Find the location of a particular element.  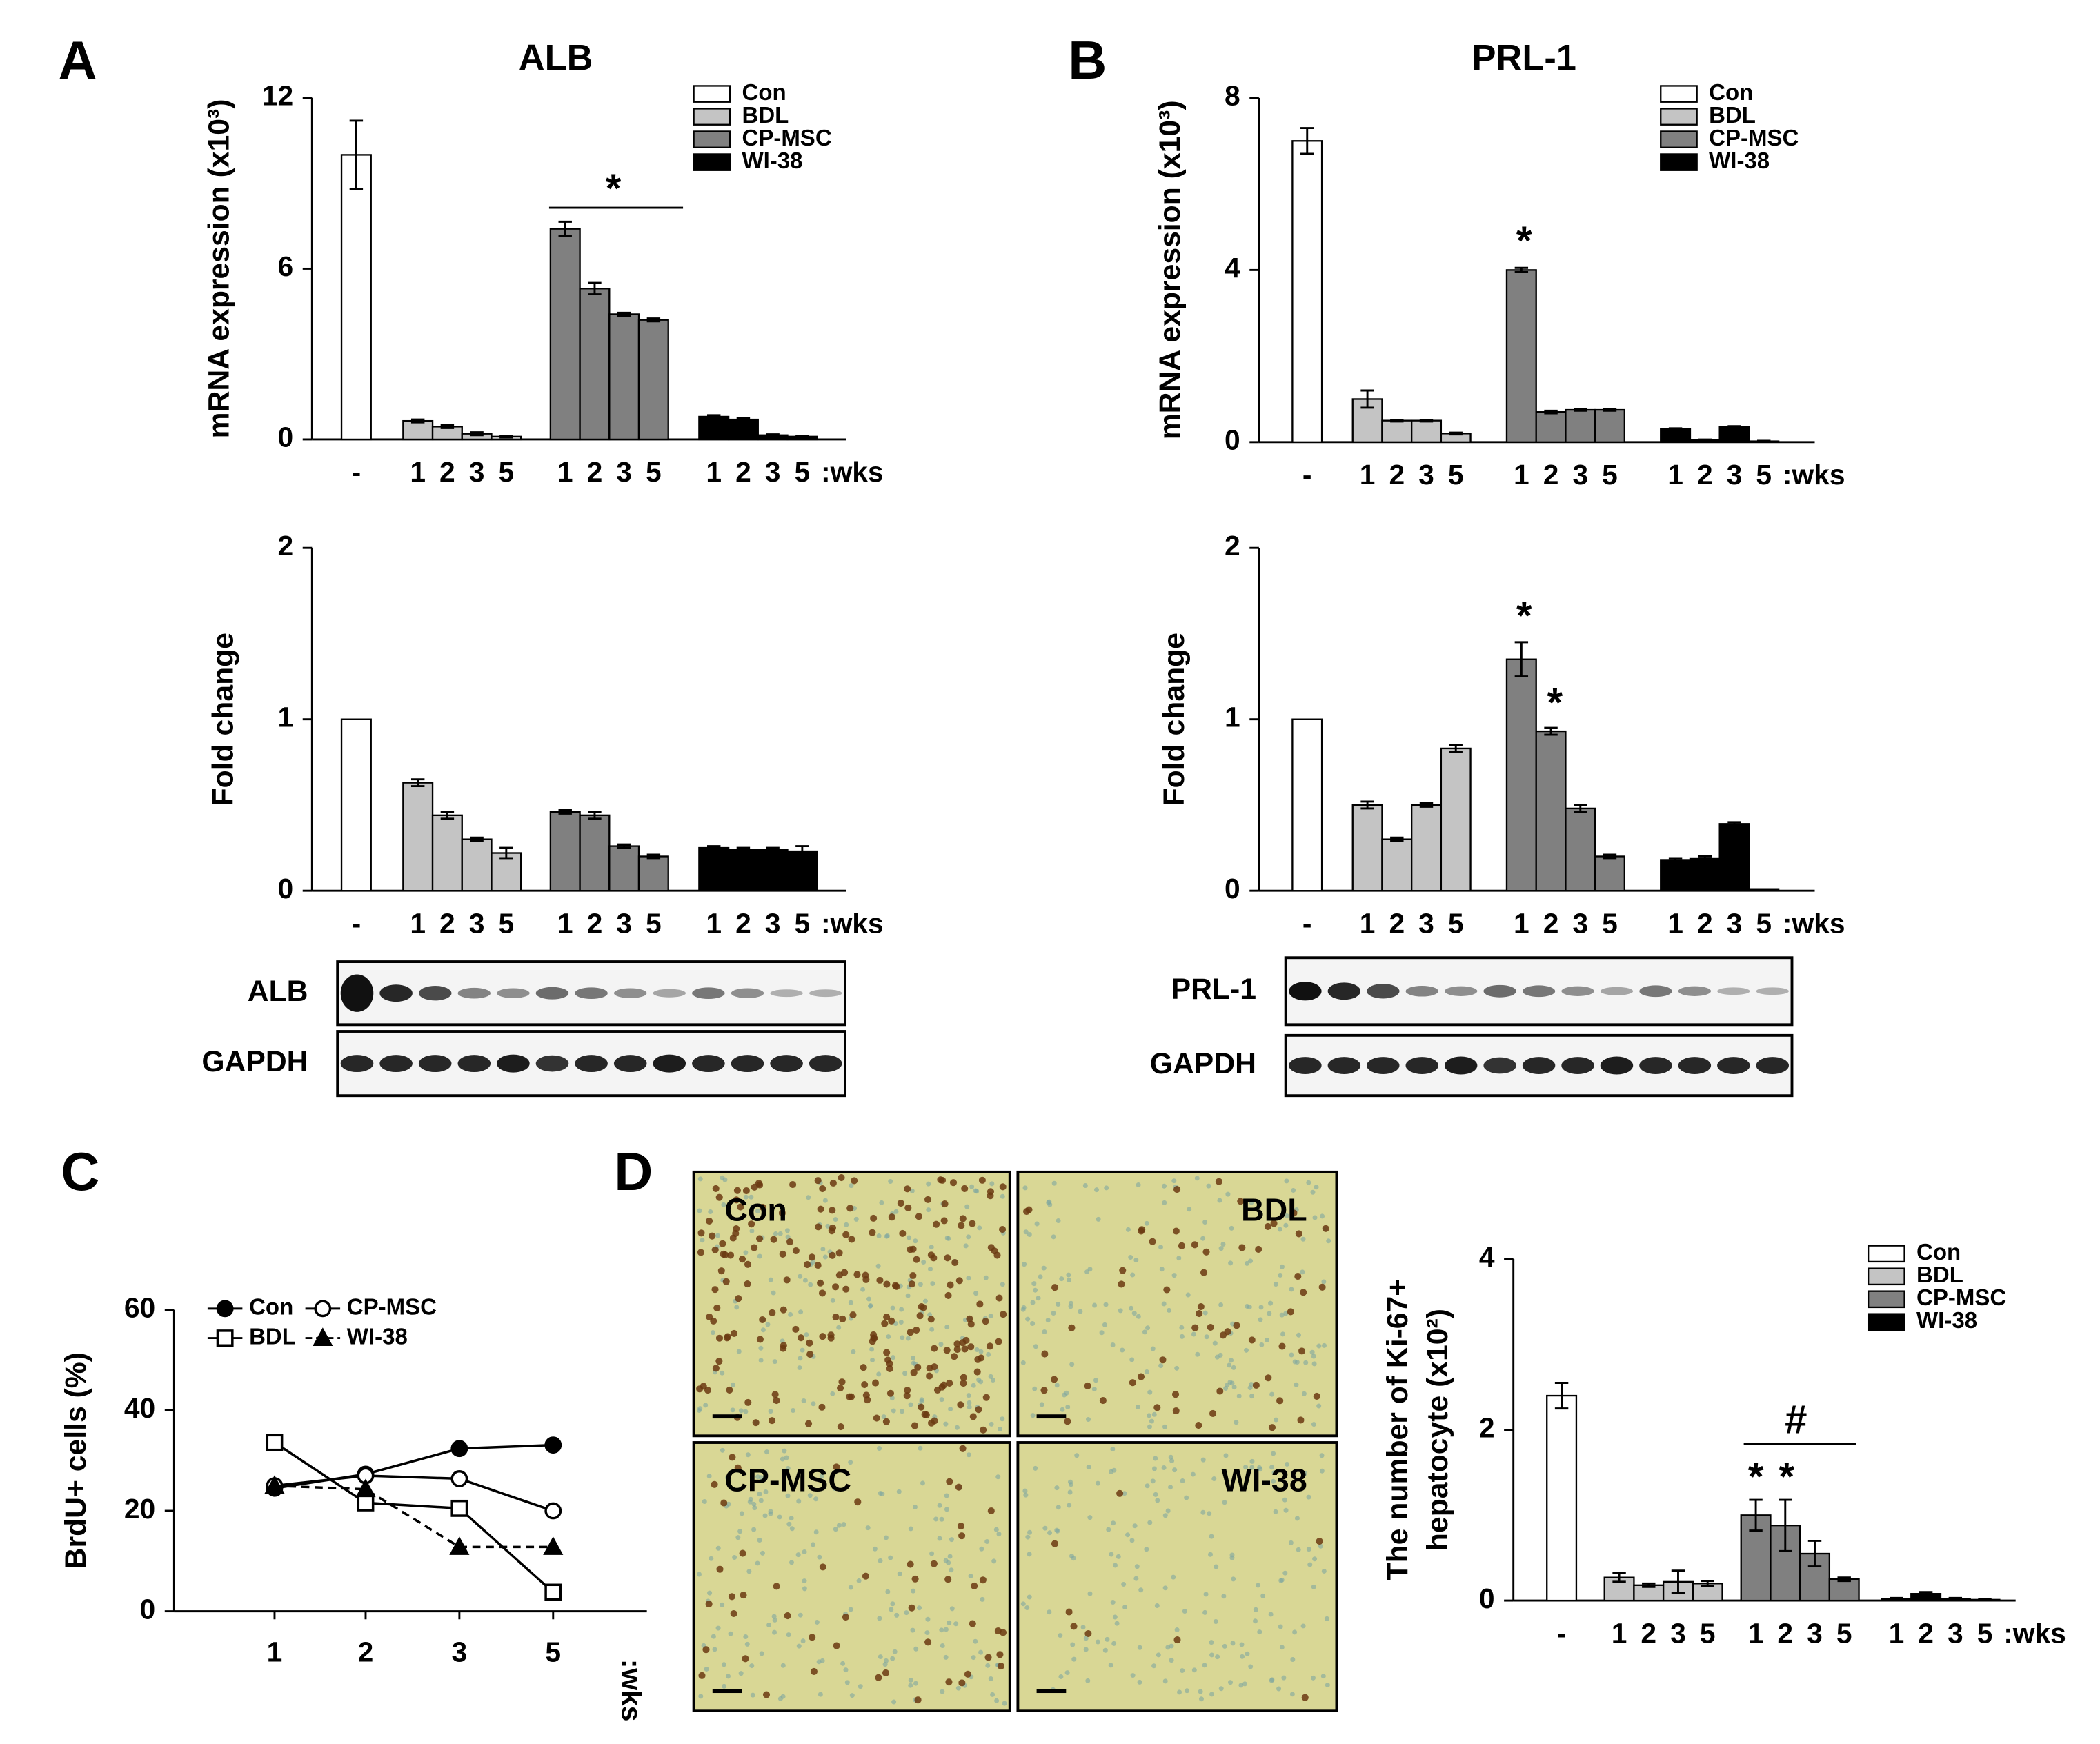

y-tick-label: 4 is located at coordinates (1487, 1257).